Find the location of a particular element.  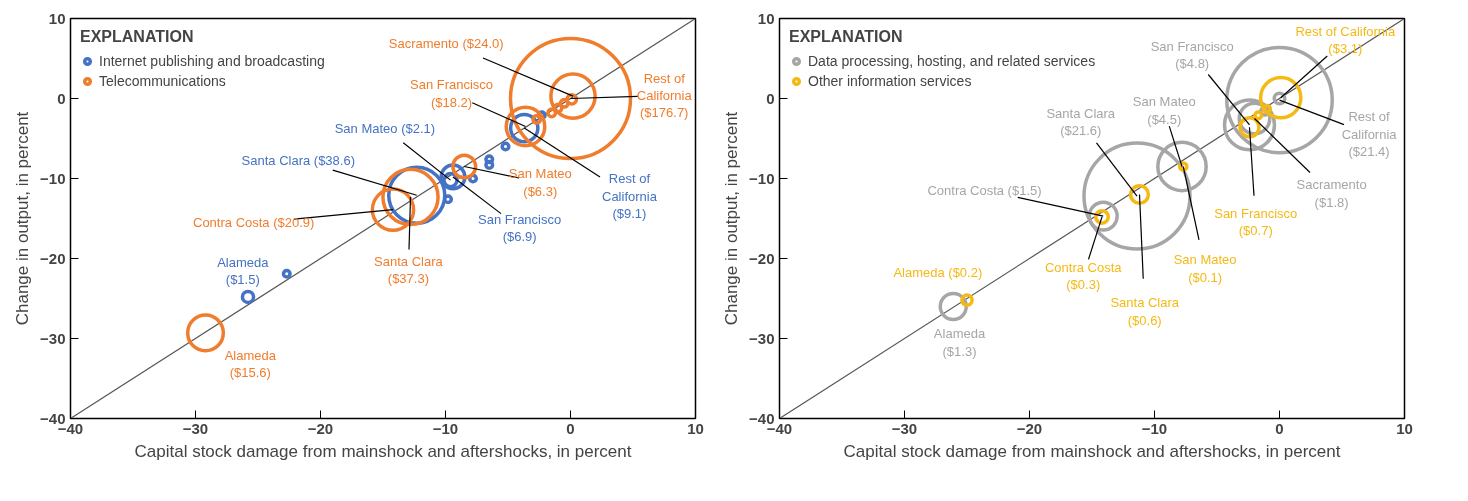

annotation: Contra Costa ($0.3) is located at coordinates (1083, 276).